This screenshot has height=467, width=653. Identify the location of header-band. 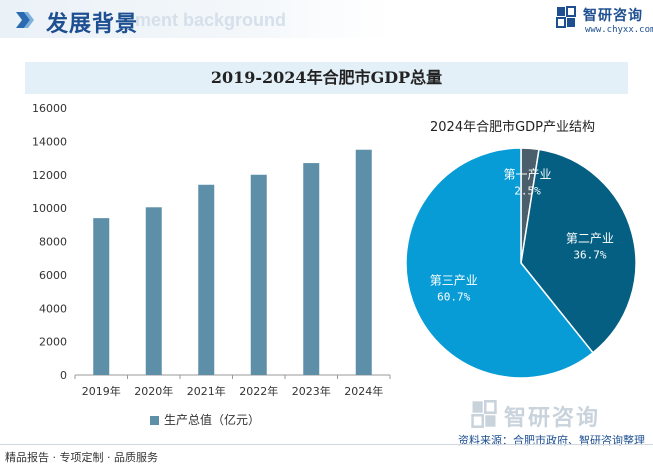
(195, 19).